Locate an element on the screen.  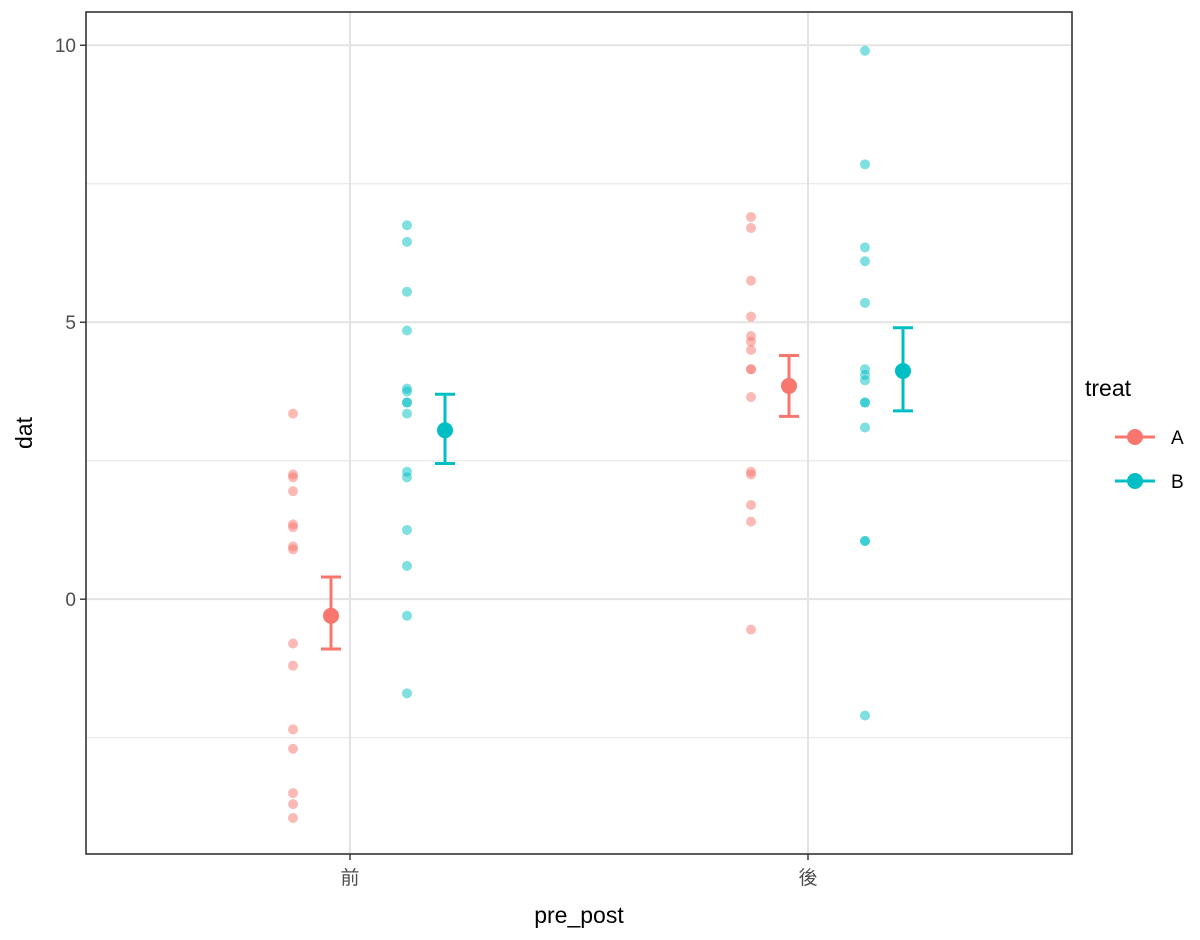
legend-label: A is located at coordinates (1177, 438).